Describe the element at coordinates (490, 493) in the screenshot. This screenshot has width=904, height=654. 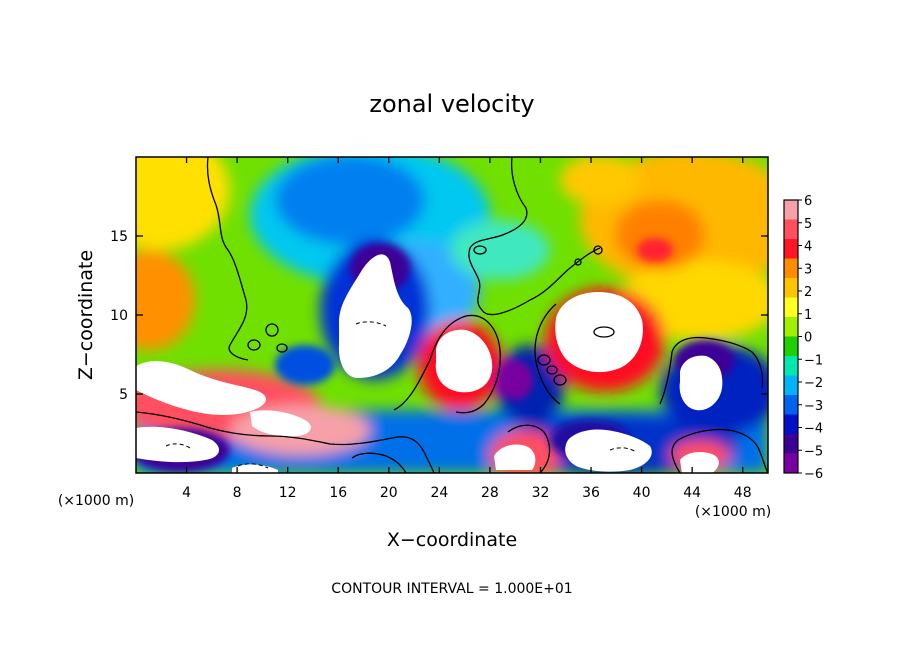
I see `x-tick-label: 28` at that location.